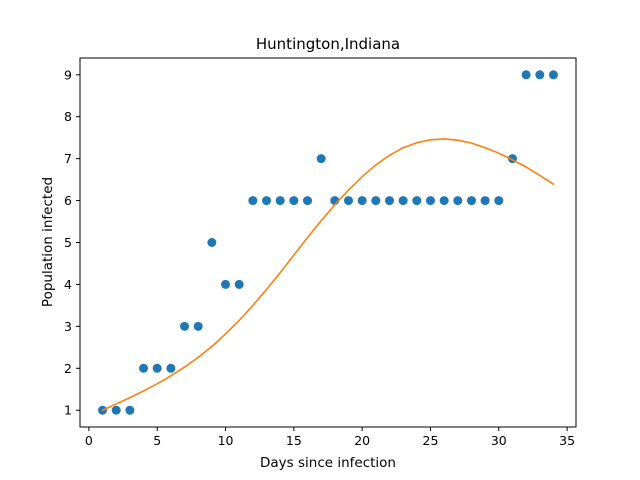  What do you see at coordinates (68, 116) in the screenshot?
I see `y-tick-label: 8` at bounding box center [68, 116].